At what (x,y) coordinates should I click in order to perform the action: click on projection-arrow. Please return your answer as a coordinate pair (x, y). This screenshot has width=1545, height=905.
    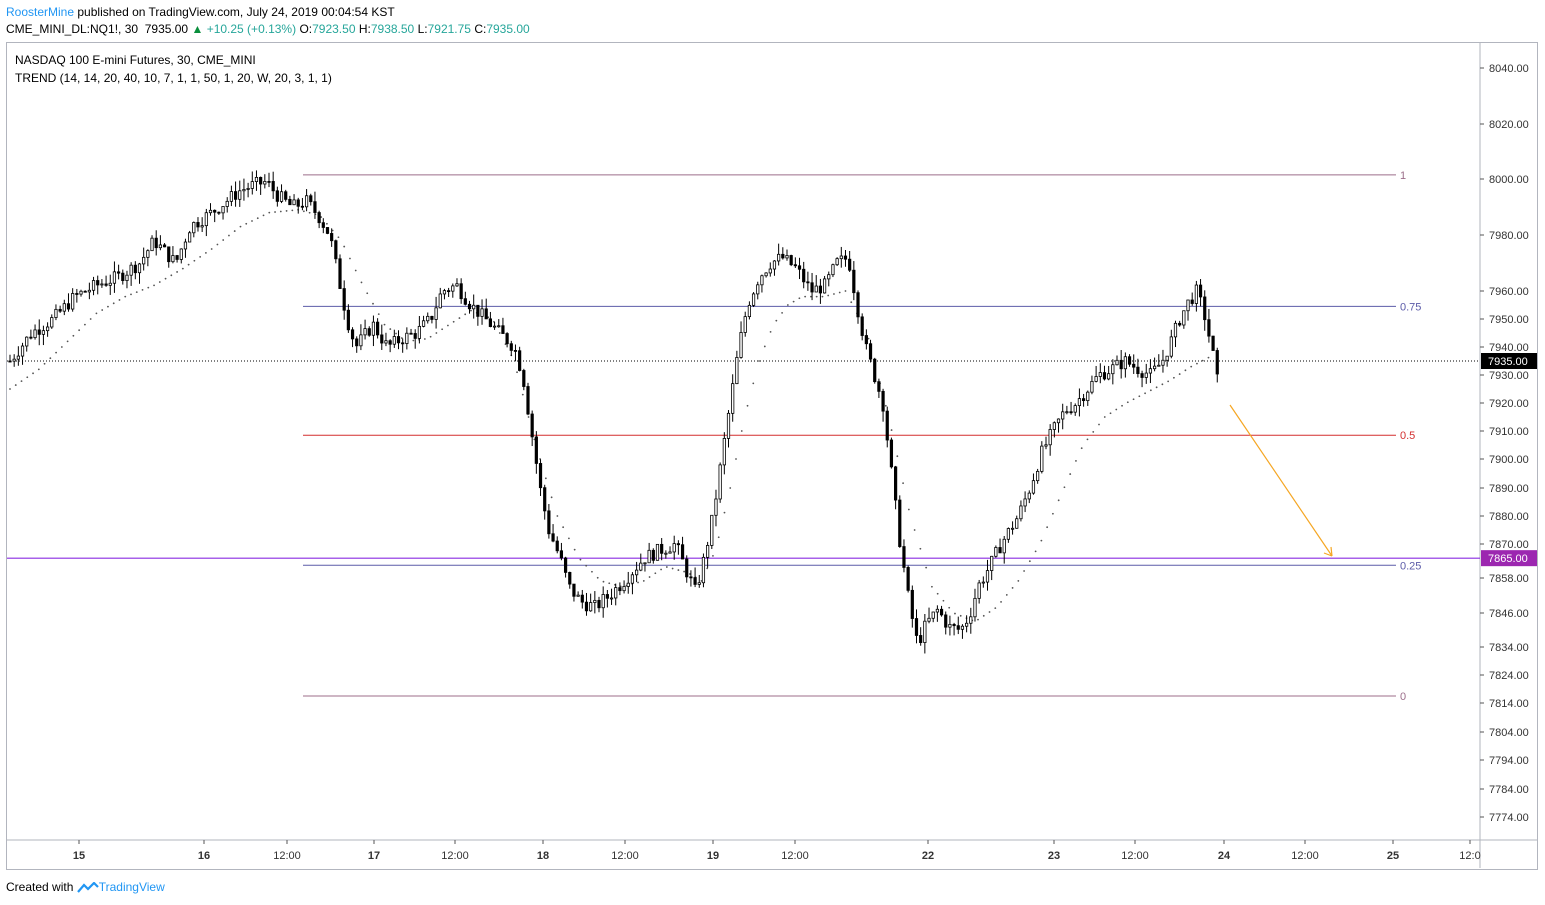
    Looking at the image, I should click on (1281, 480).